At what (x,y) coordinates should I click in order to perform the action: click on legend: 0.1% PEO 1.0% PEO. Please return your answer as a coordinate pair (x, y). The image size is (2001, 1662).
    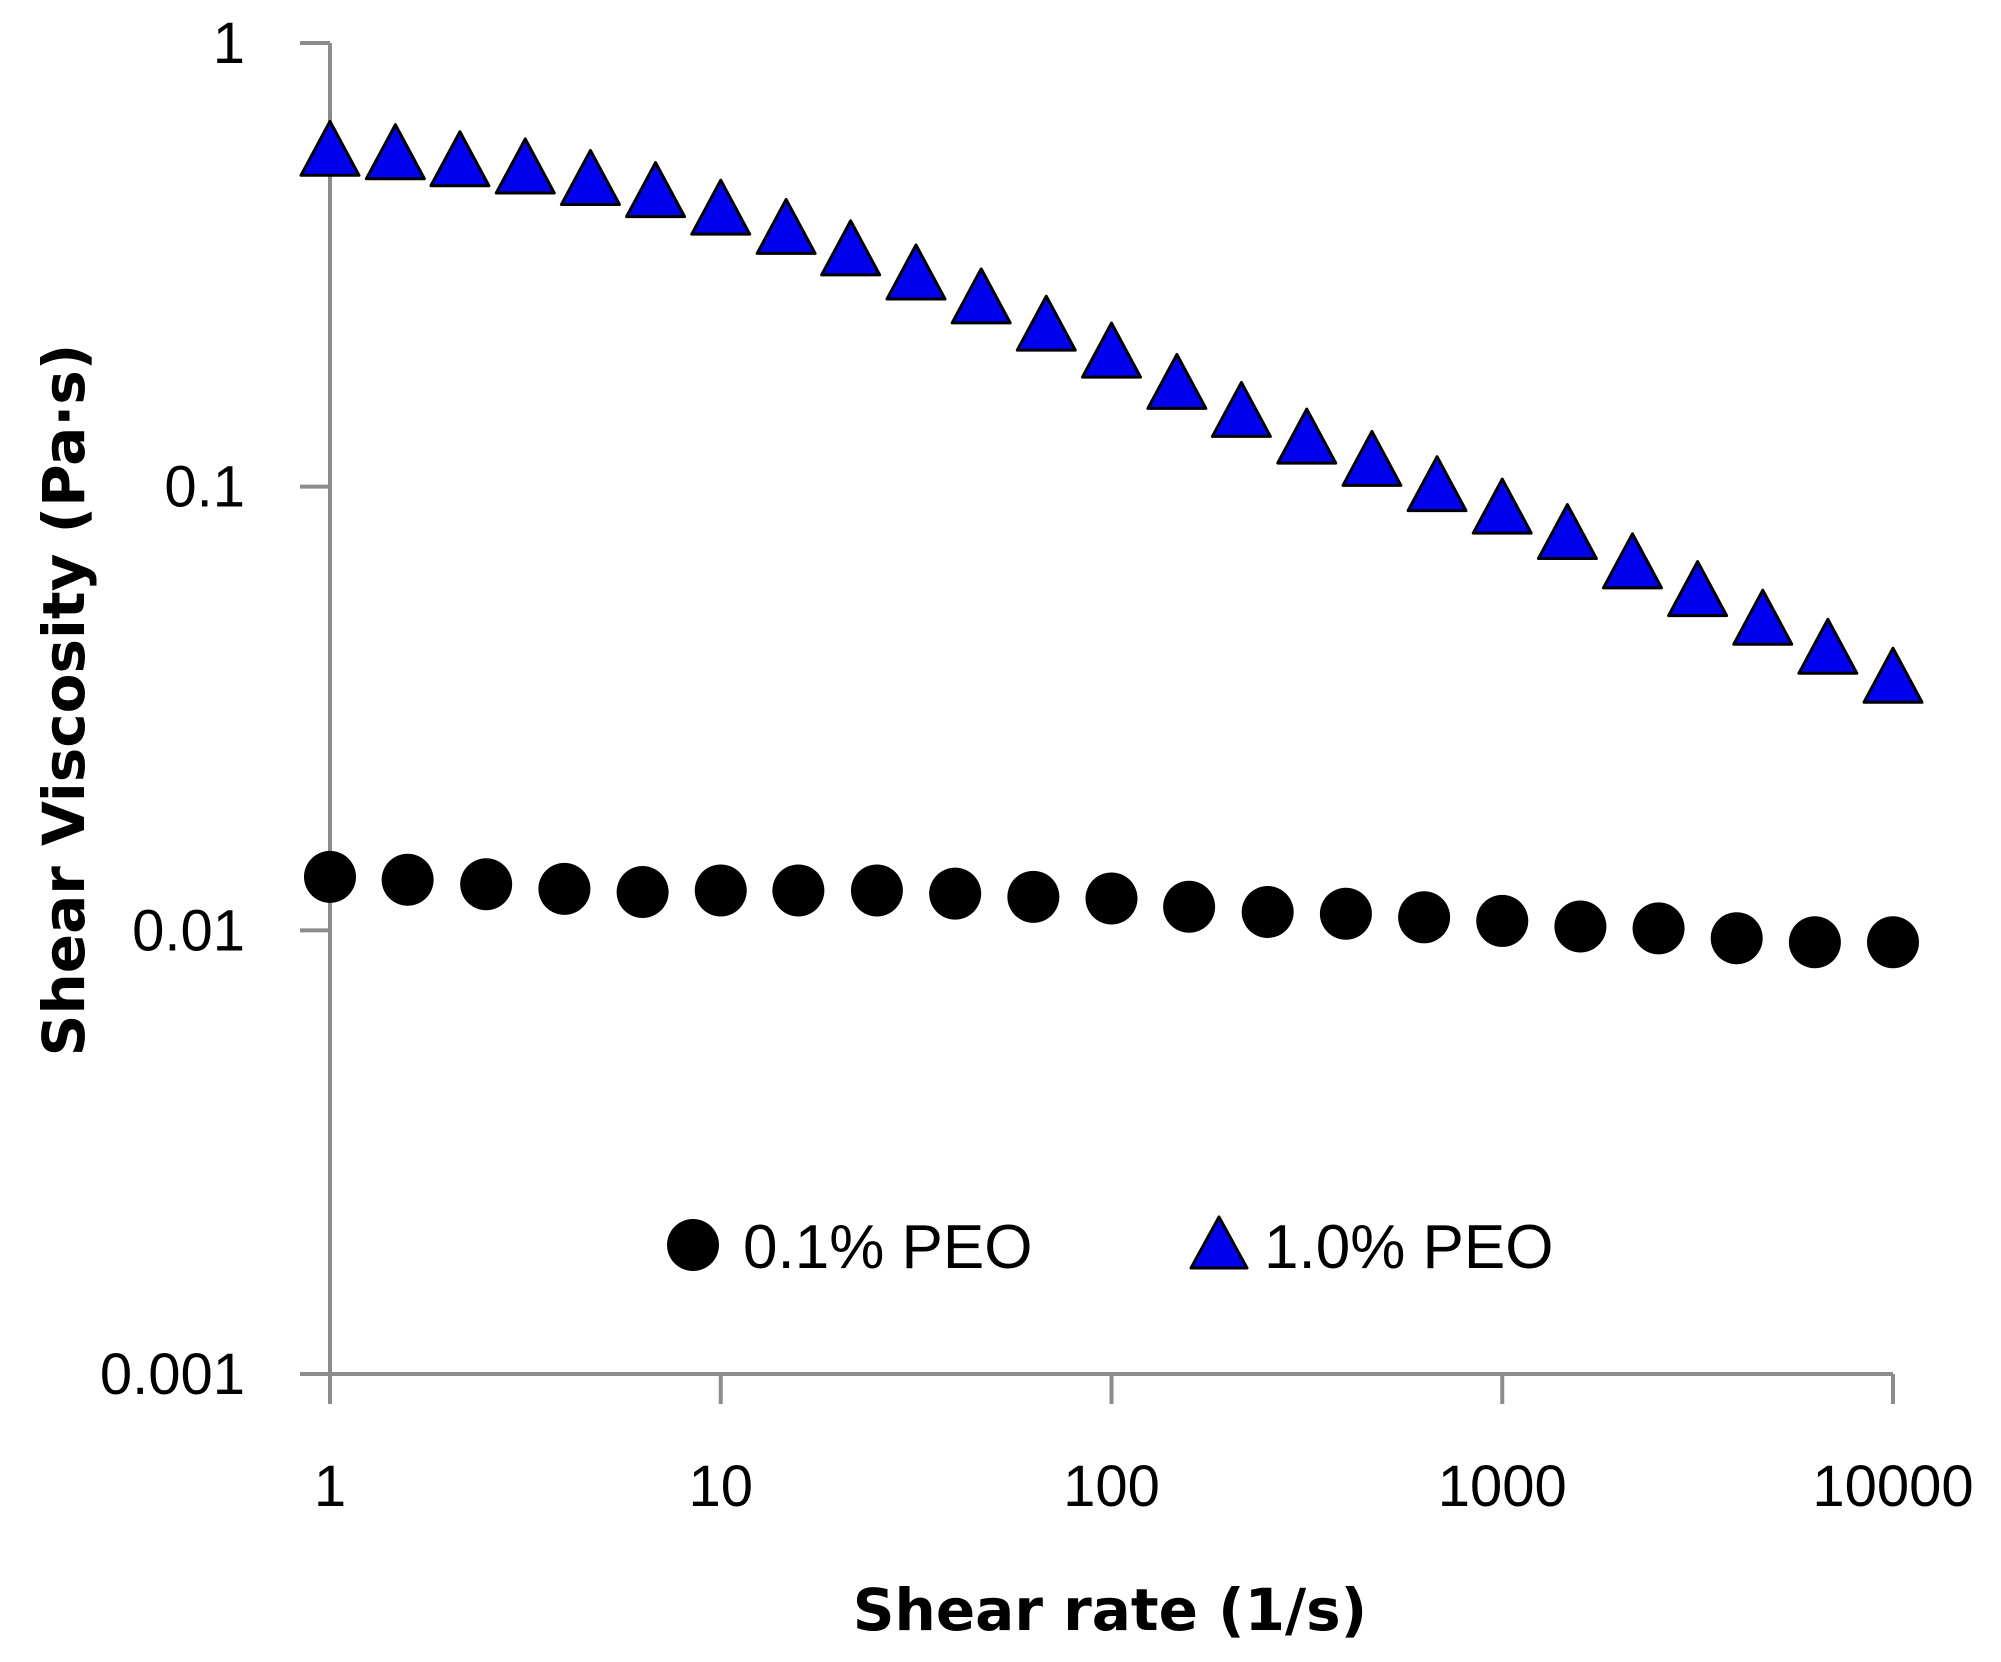
    Looking at the image, I should click on (1110, 1247).